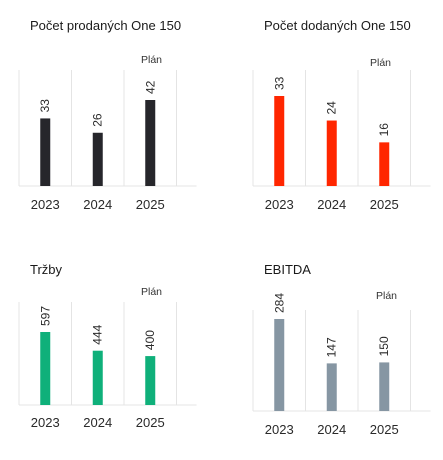 The image size is (443, 460). I want to click on chart-ebitda-svg: 284 2023 147 2024 150 2025, so click(341, 365).